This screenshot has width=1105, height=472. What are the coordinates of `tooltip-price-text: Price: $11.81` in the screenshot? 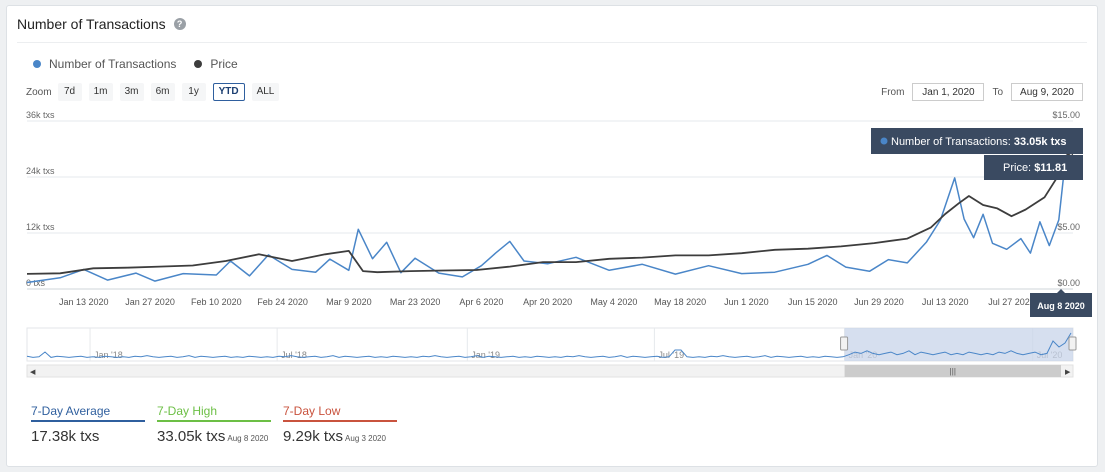 It's located at (1035, 168).